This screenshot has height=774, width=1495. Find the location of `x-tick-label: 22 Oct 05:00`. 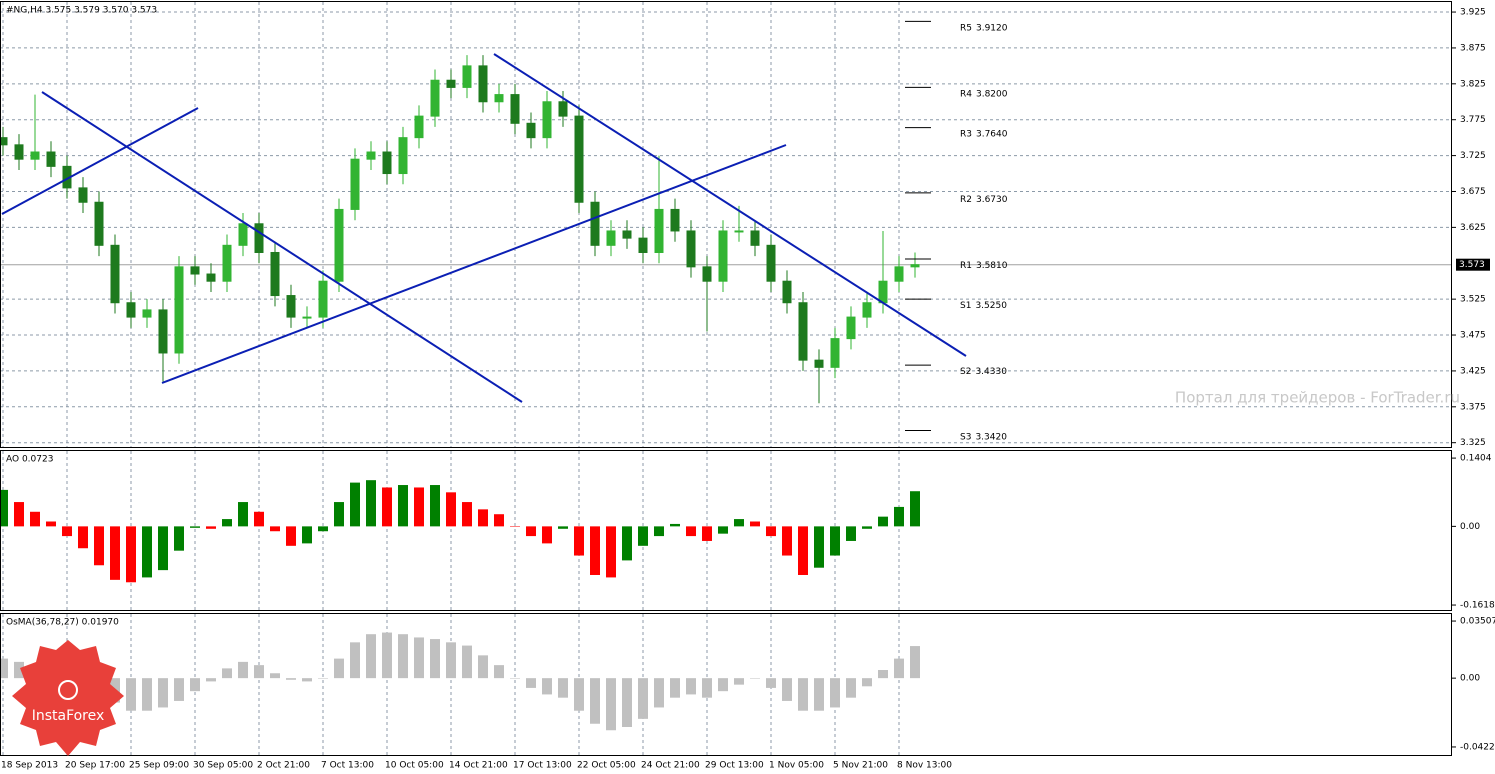

x-tick-label: 22 Oct 05:00 is located at coordinates (606, 766).